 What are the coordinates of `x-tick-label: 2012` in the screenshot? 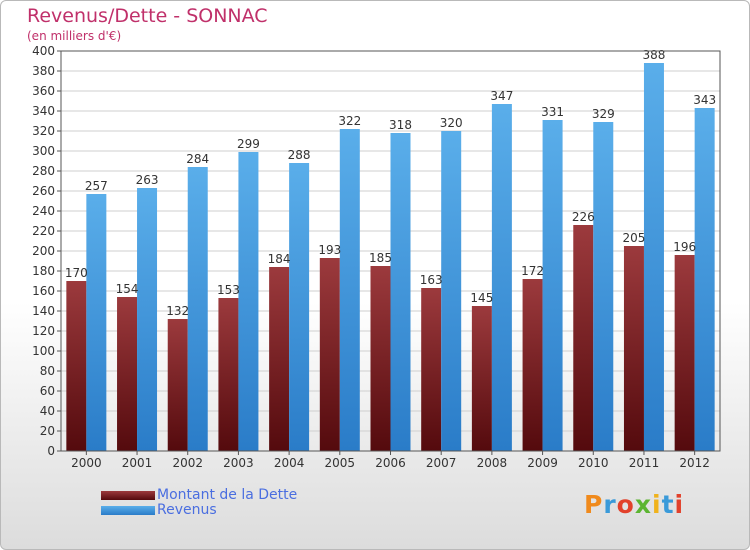 It's located at (694, 463).